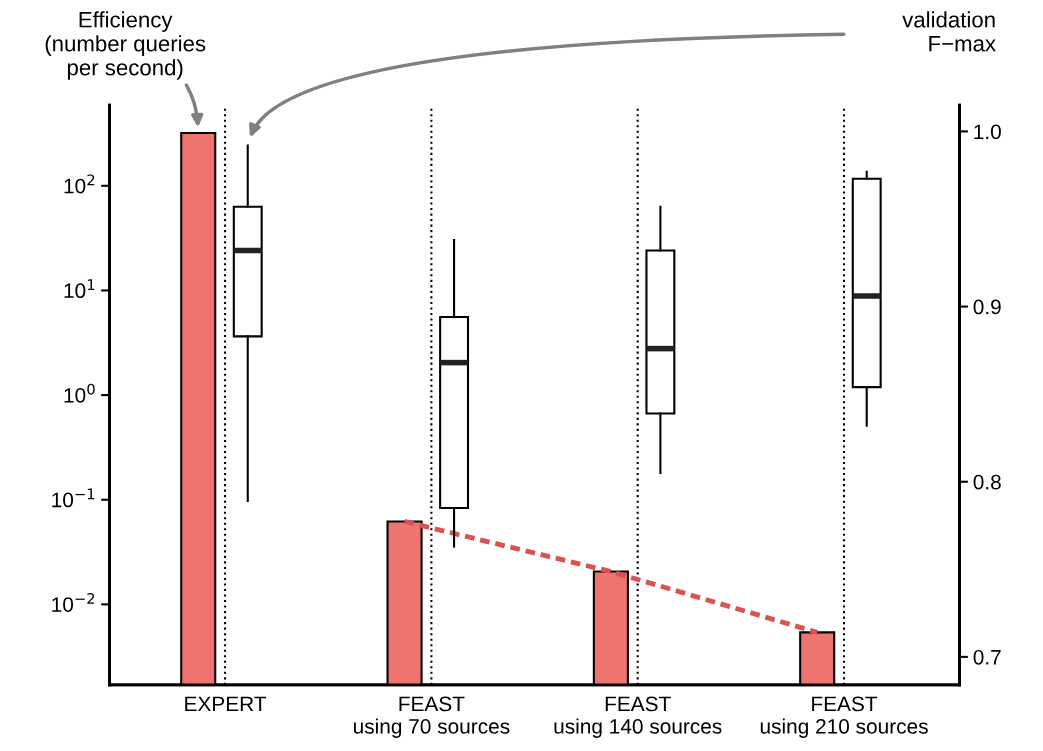  What do you see at coordinates (79, 289) in the screenshot?
I see `y-tick-label: 10$^{1}$` at bounding box center [79, 289].